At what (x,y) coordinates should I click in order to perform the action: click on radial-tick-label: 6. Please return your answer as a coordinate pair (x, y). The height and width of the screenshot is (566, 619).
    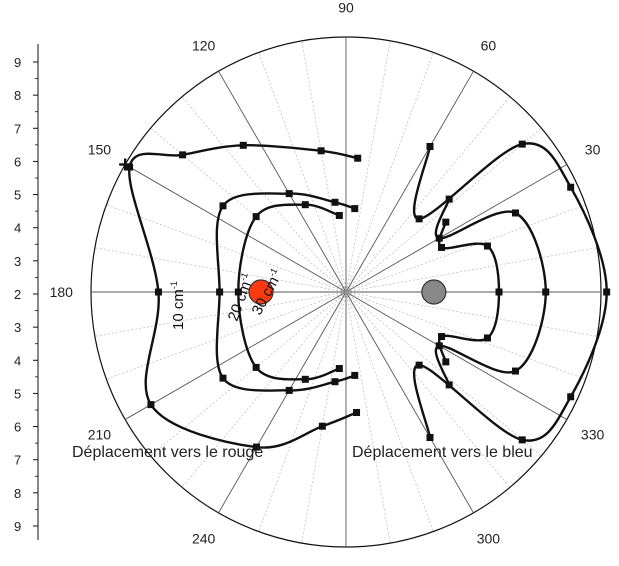
    Looking at the image, I should click on (17, 427).